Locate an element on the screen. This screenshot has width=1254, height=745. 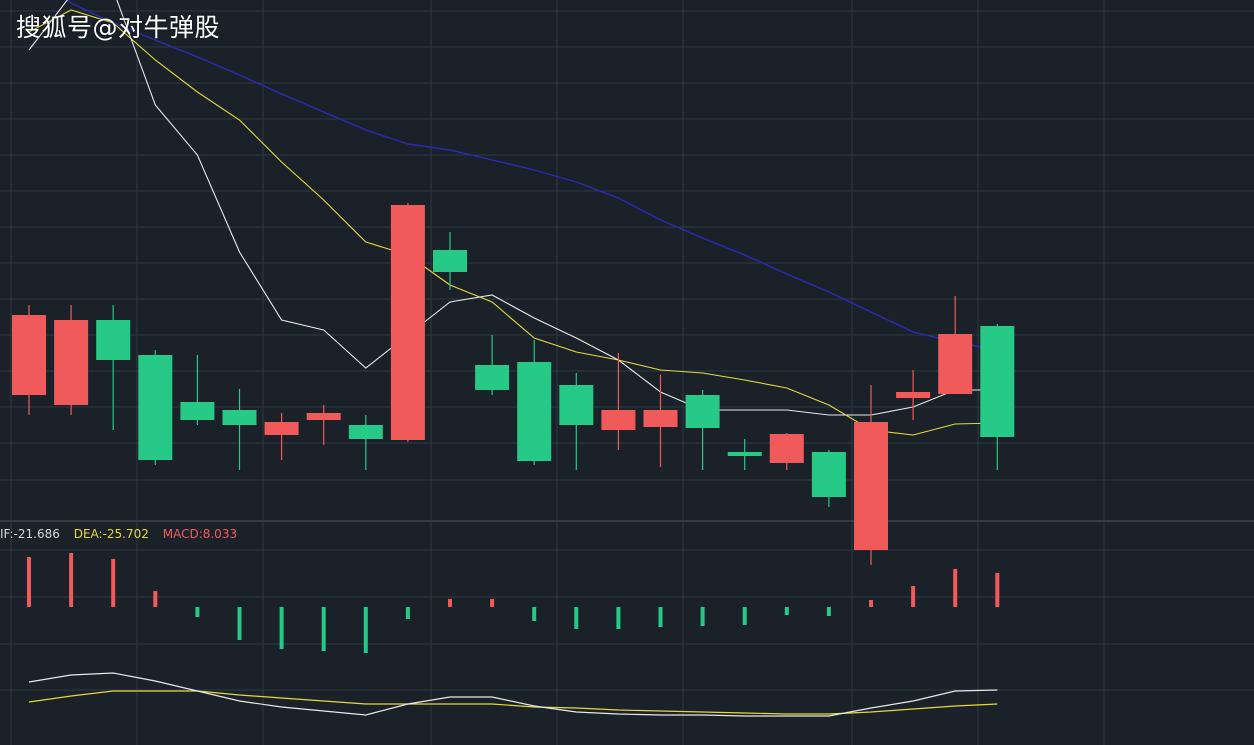
dea-legend-value: DEA:-25.702 is located at coordinates (111, 534).